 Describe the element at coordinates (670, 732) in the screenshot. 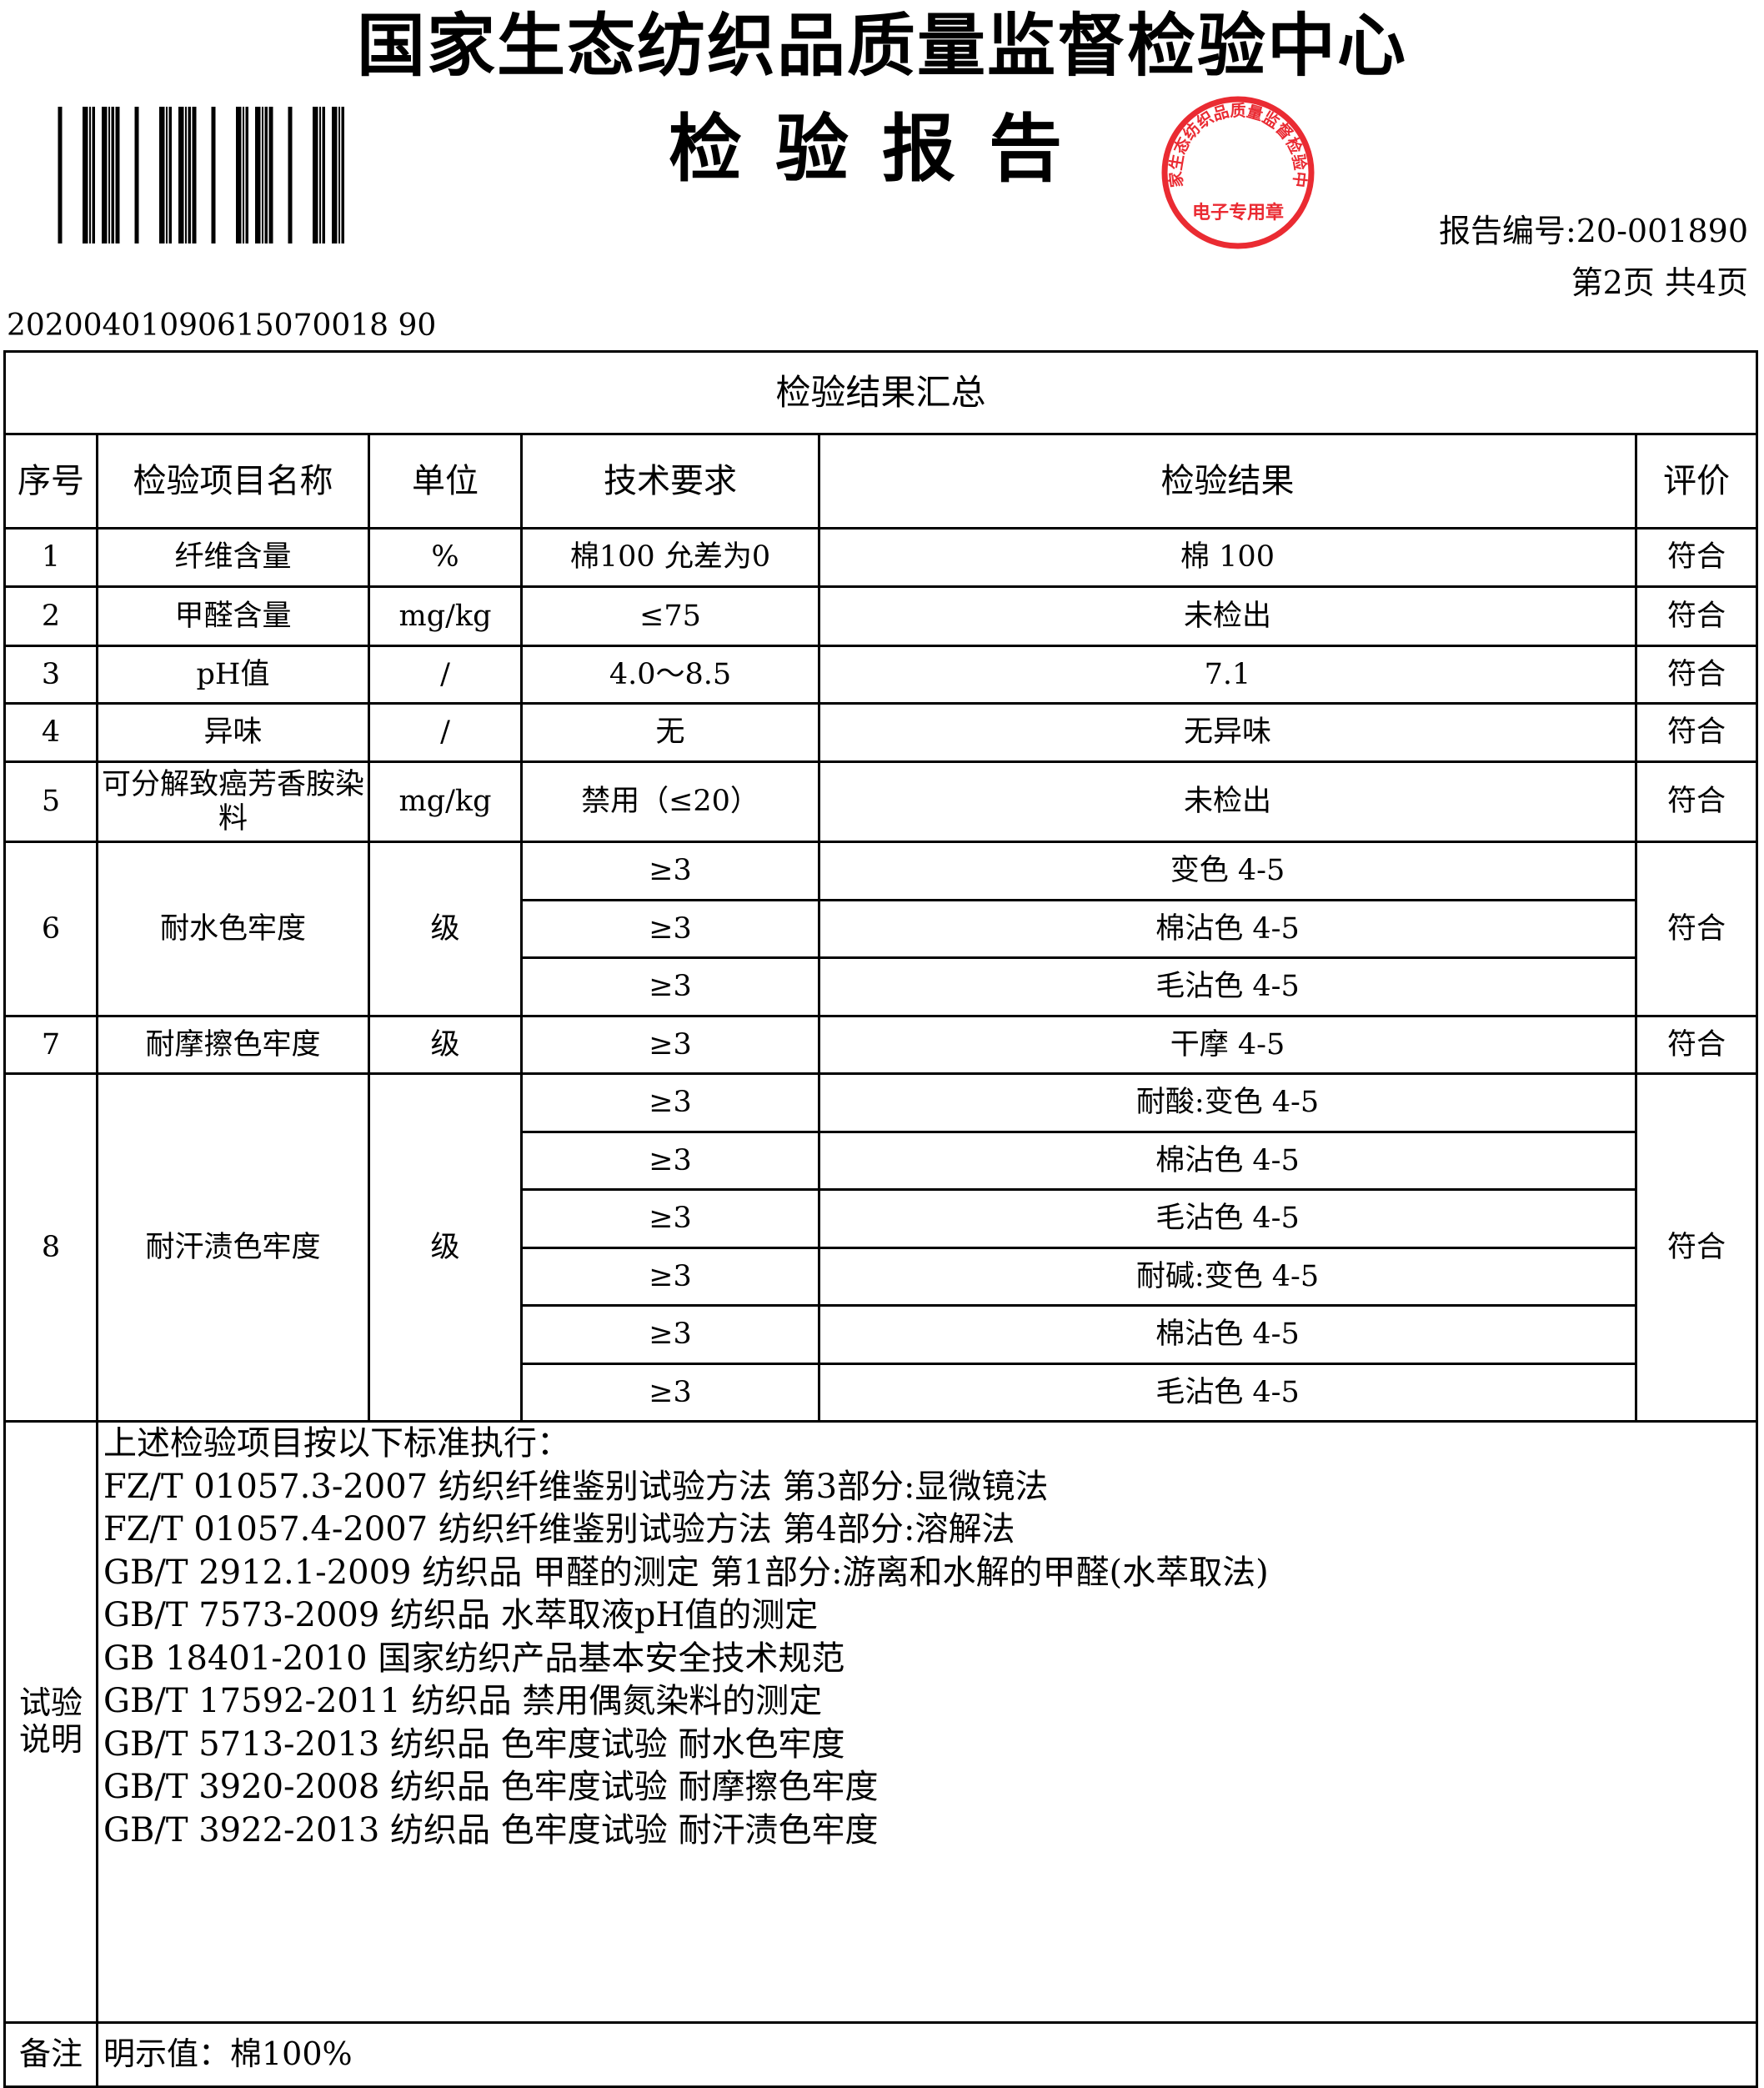

I see `requirement: 无` at that location.